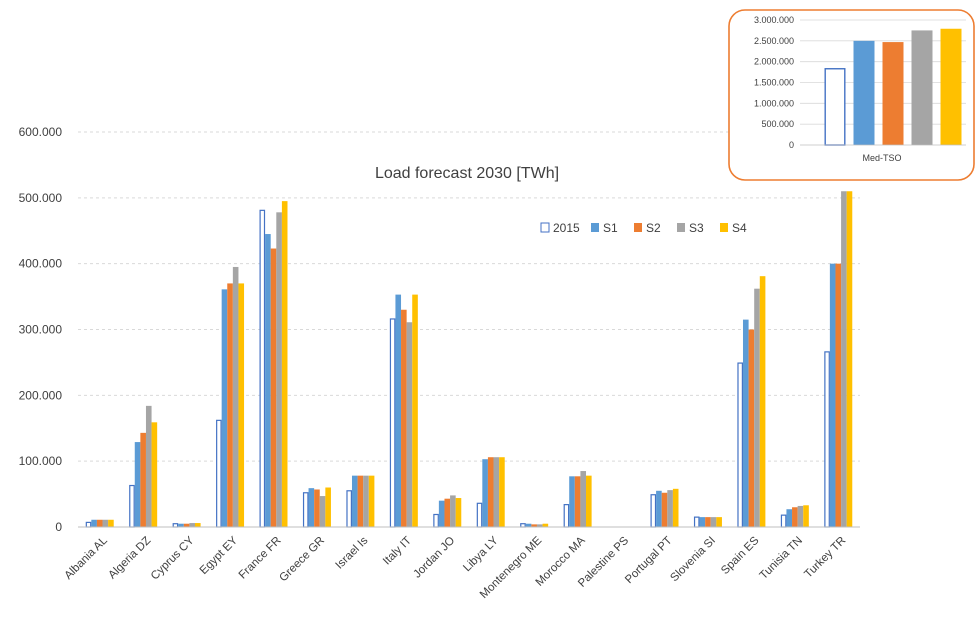 Image resolution: width=979 pixels, height=621 pixels. I want to click on legend: 2015 S1 S2 S3 S4, so click(643, 228).